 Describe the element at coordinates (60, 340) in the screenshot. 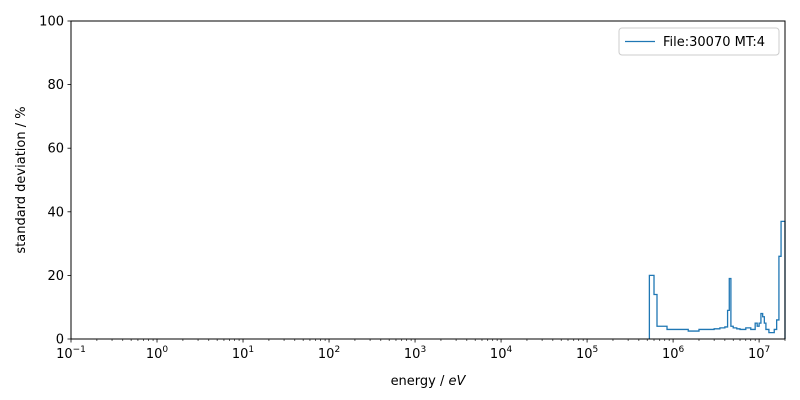

I see `y-tick-label: 0` at that location.